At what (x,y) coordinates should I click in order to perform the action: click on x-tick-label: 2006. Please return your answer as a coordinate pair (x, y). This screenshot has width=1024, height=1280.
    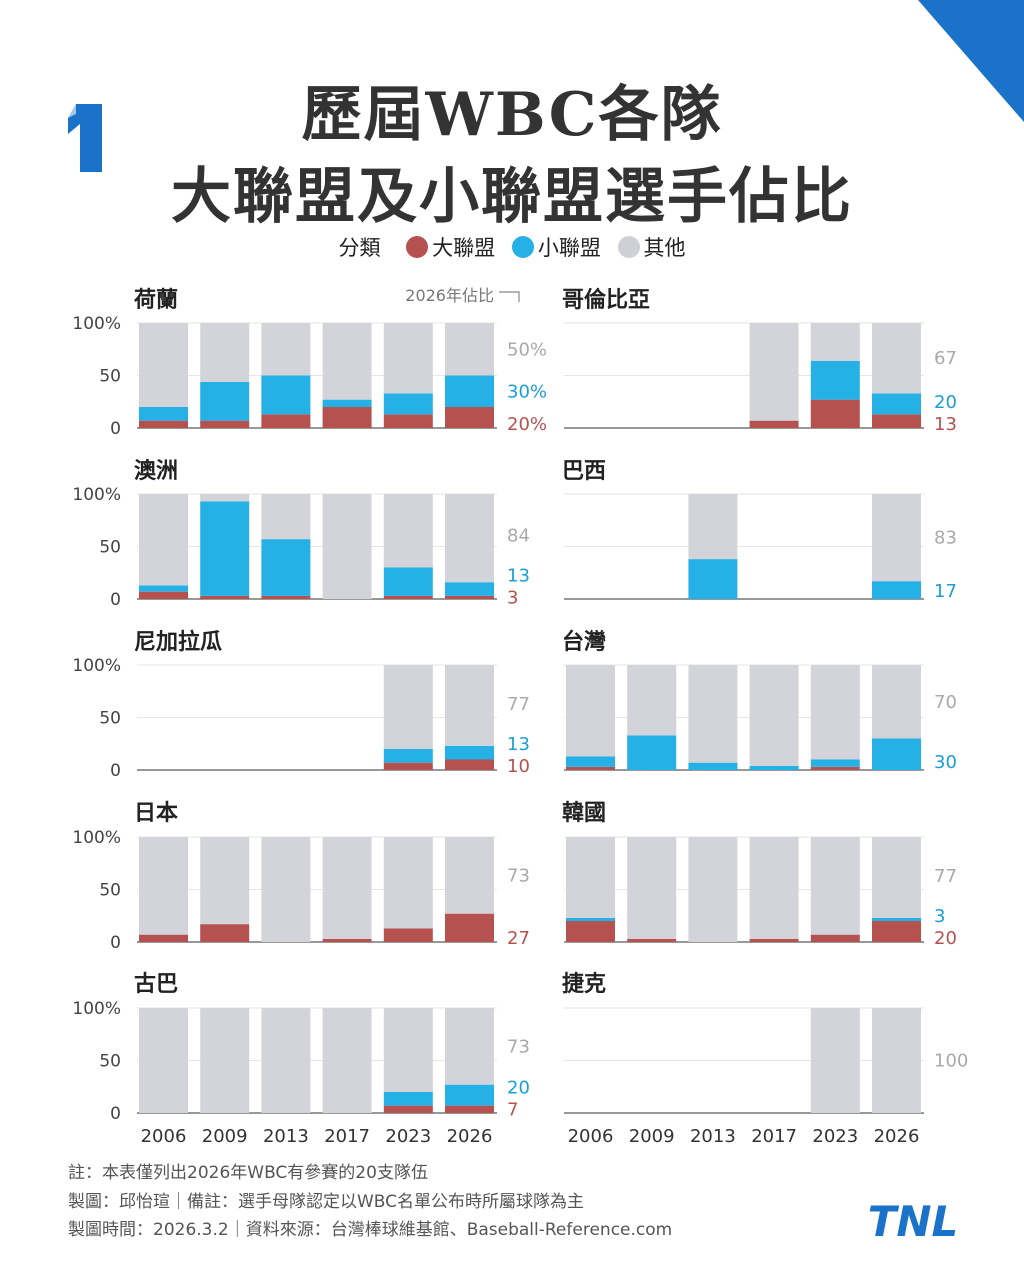
    Looking at the image, I should click on (164, 1136).